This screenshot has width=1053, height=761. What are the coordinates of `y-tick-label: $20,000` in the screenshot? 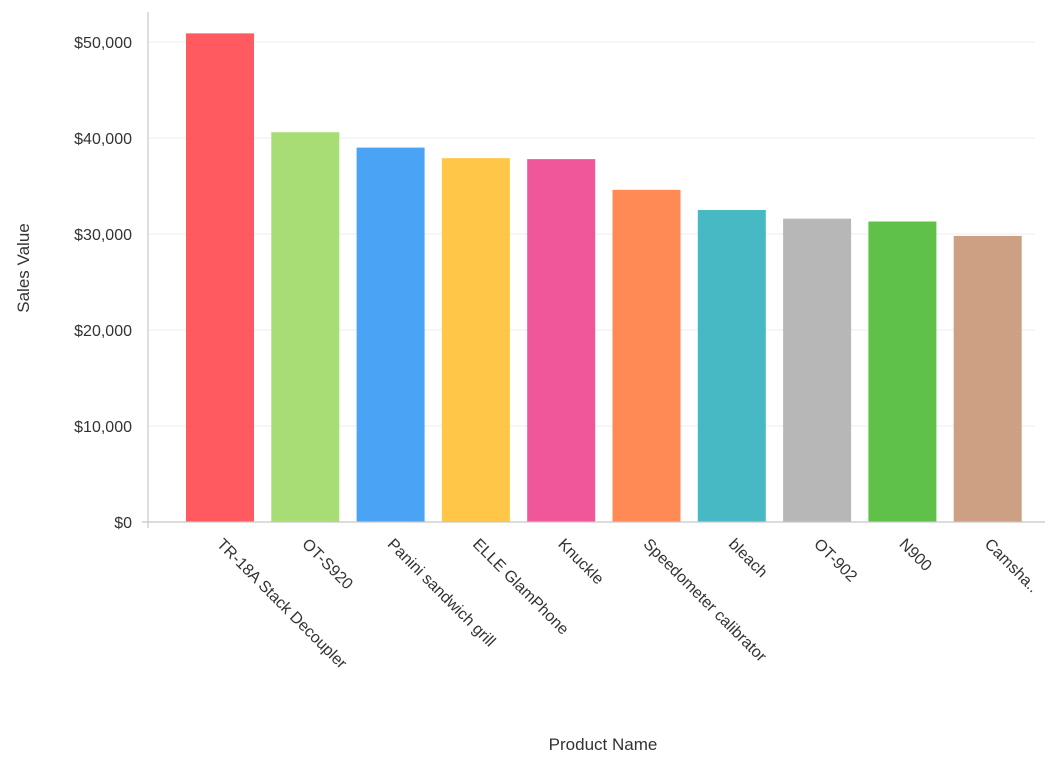 It's located at (103, 331).